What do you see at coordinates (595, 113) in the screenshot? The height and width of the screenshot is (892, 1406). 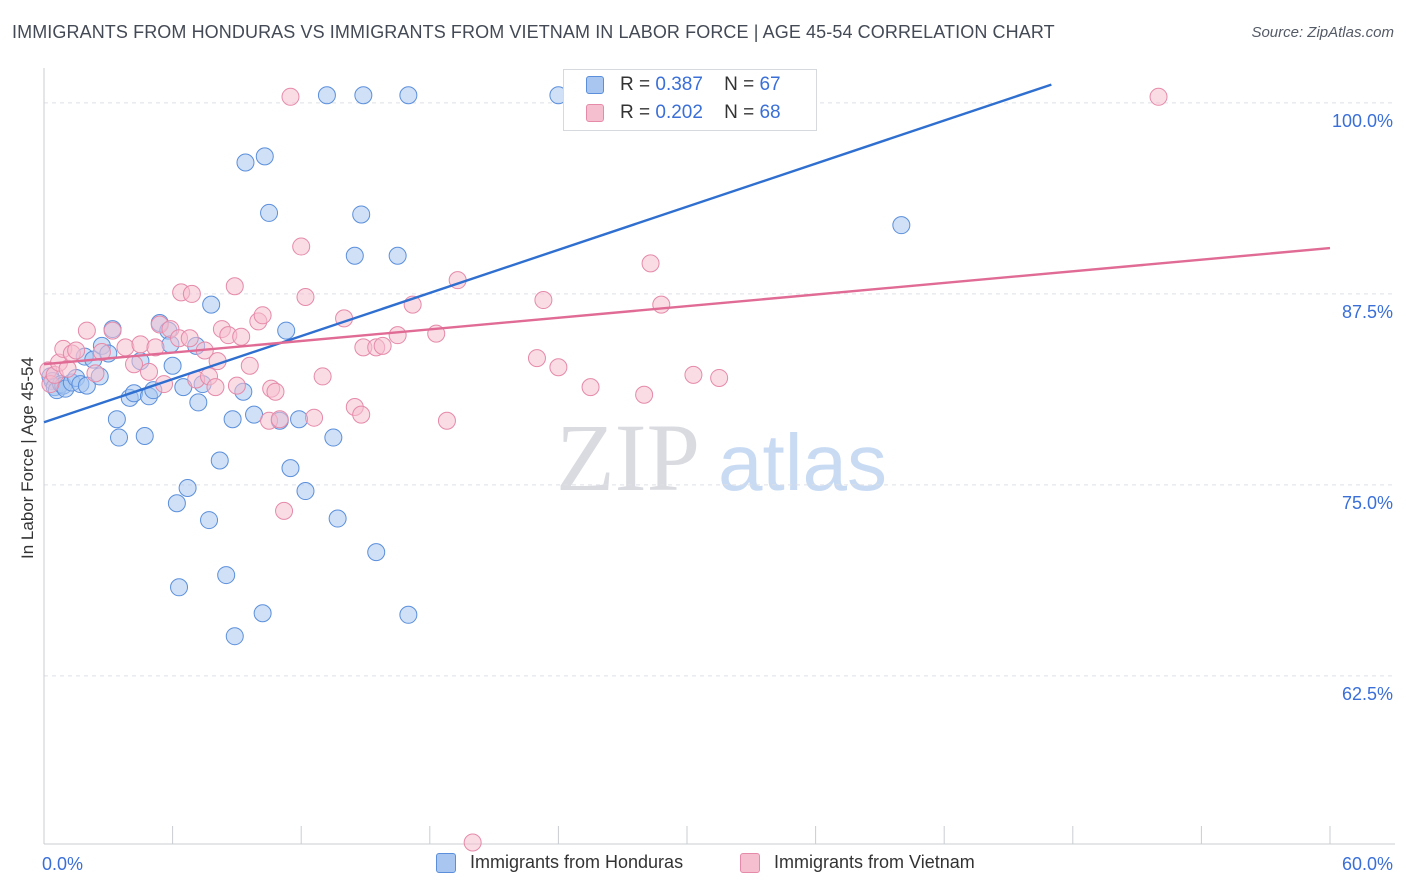 I see `legend-swatch-vietnam` at bounding box center [595, 113].